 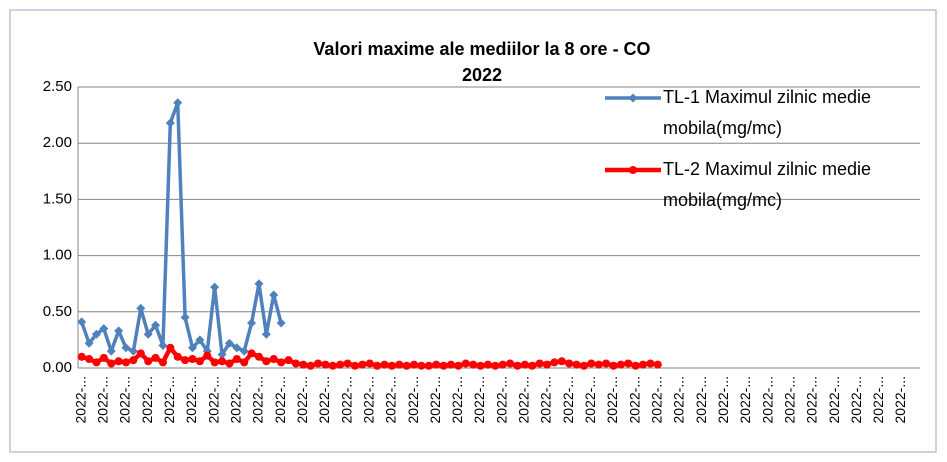 What do you see at coordinates (767, 112) in the screenshot?
I see `legend-label: TL-1 Maximul zilnic medie mobila(mg/mc)` at bounding box center [767, 112].